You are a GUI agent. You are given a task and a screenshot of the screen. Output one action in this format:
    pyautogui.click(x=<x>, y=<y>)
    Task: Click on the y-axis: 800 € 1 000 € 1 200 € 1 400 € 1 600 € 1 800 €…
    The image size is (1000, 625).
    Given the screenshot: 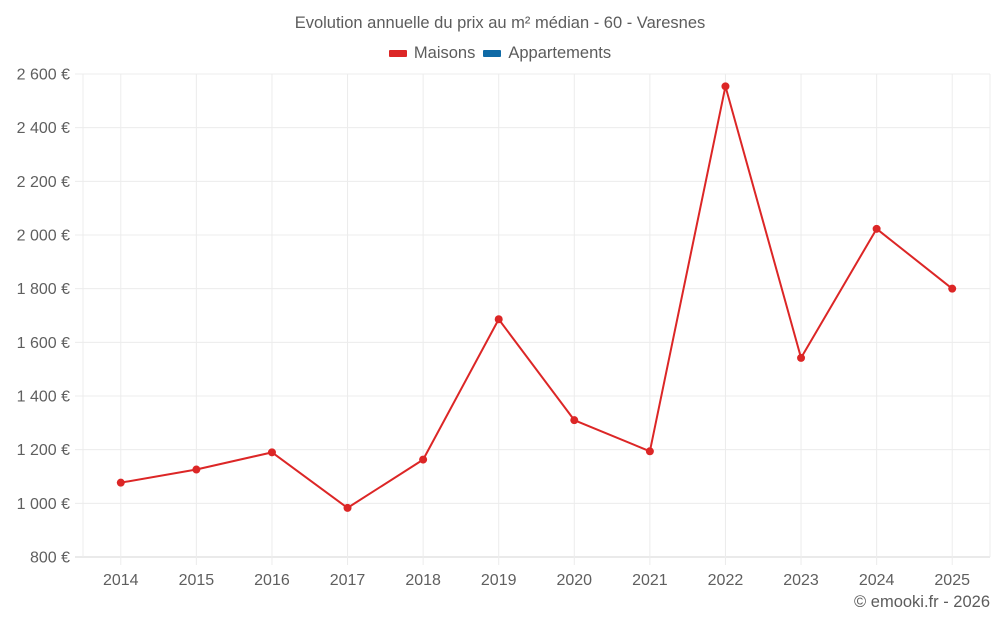 What is the action you would take?
    pyautogui.click(x=43, y=317)
    